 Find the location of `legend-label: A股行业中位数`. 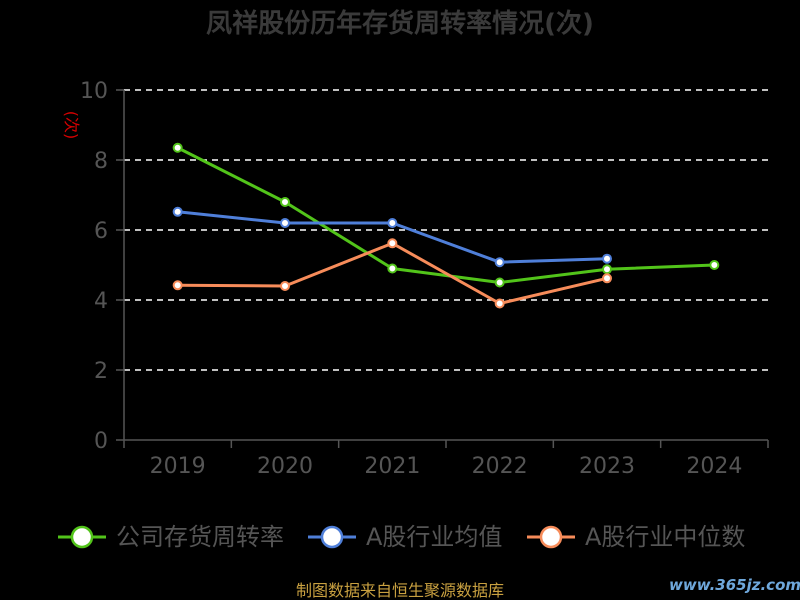

legend-label: A股行业中位数 is located at coordinates (665, 537).